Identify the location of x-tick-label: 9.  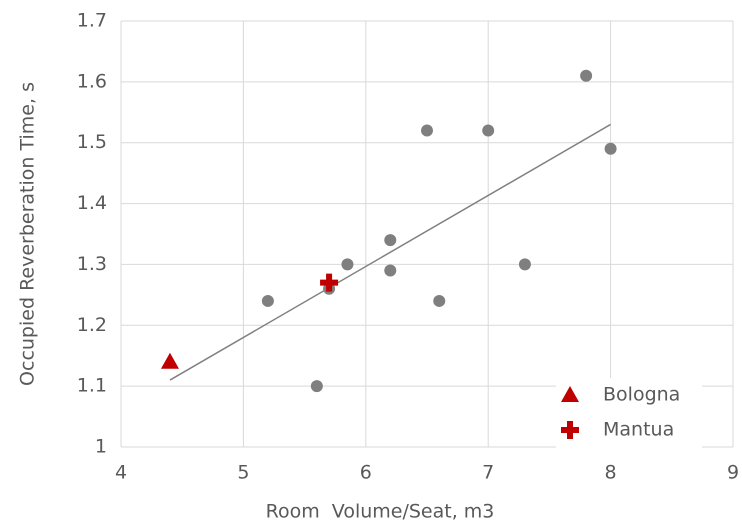
(733, 473).